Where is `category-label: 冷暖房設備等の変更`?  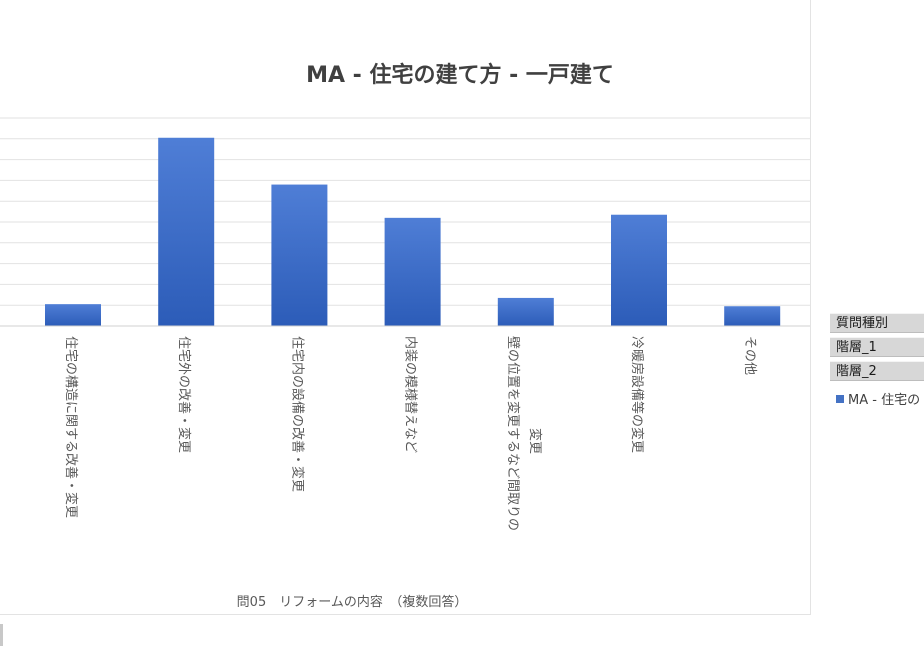
category-label: 冷暖房設備等の変更 is located at coordinates (637, 394).